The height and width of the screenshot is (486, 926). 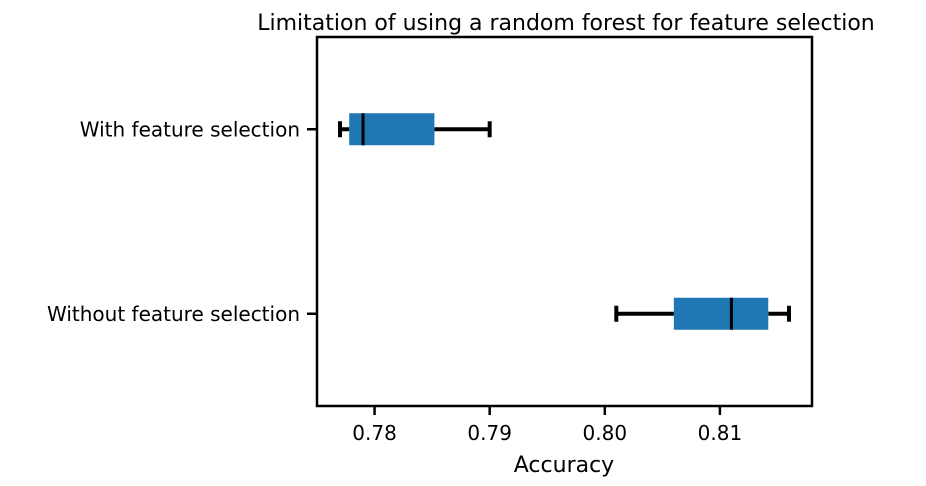 I want to click on x-tick-label: 0.80, so click(x=605, y=433).